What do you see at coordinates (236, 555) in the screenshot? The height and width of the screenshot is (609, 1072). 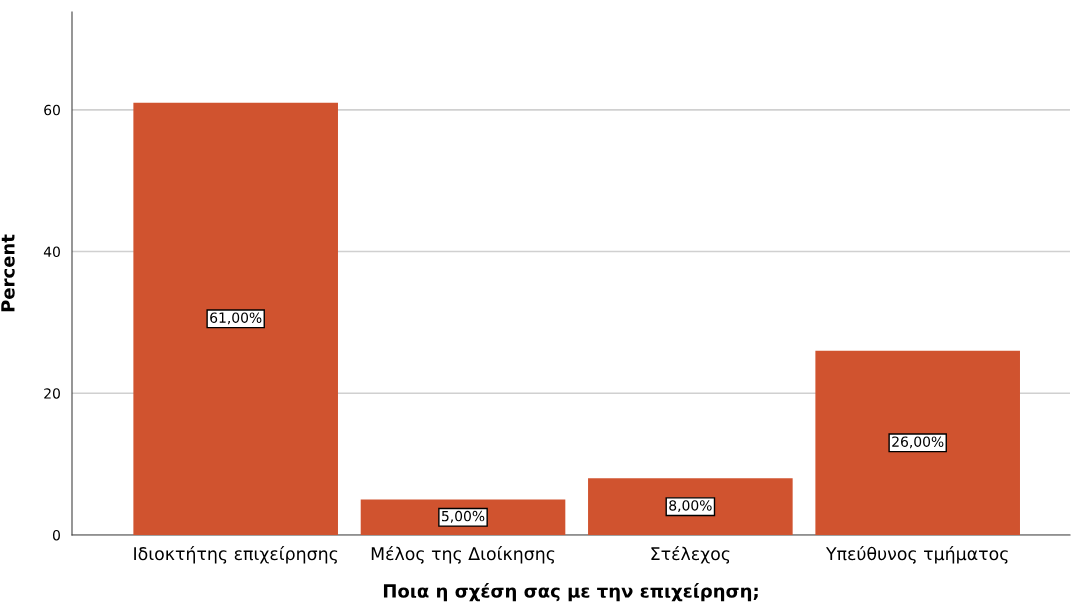 I see `x-tick-label: Ιδιοκτήτης επιχείρησης` at bounding box center [236, 555].